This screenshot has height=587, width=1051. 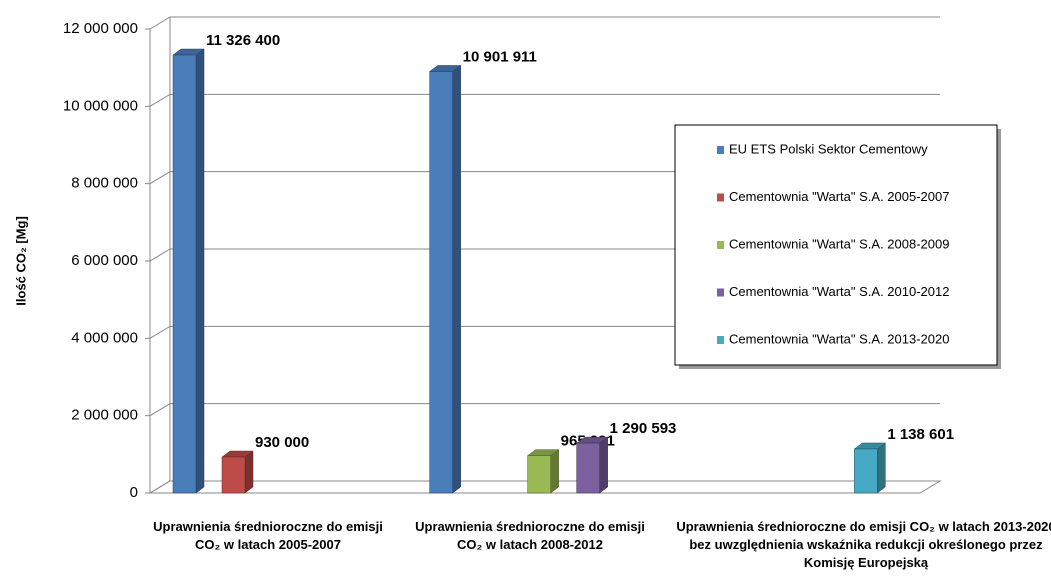 I want to click on legend-label: Cementownia "Warta" S.A. 2013-2020, so click(x=839, y=338).